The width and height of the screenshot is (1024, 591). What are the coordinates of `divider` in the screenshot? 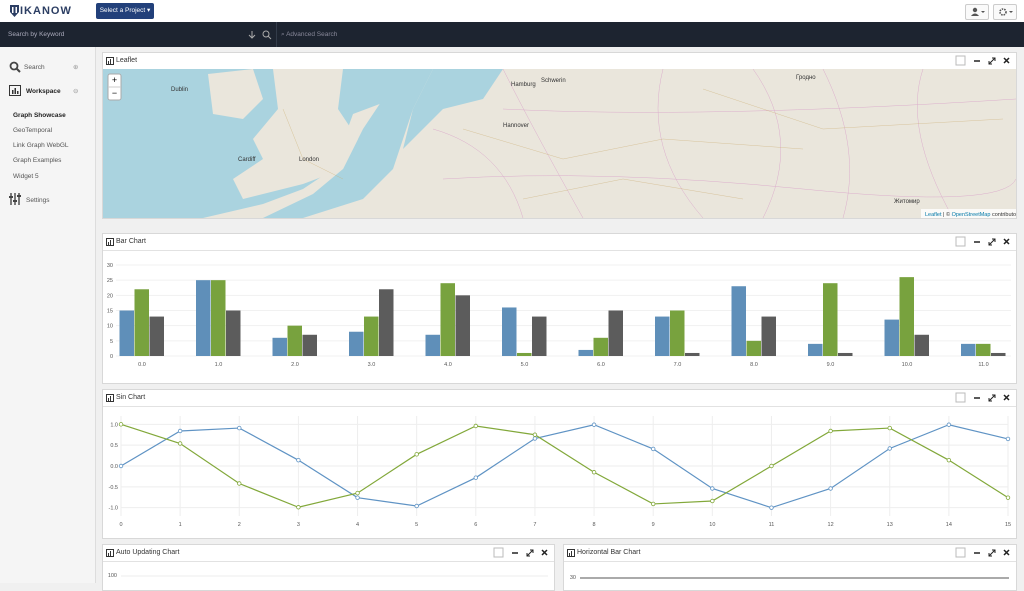 It's located at (276, 34).